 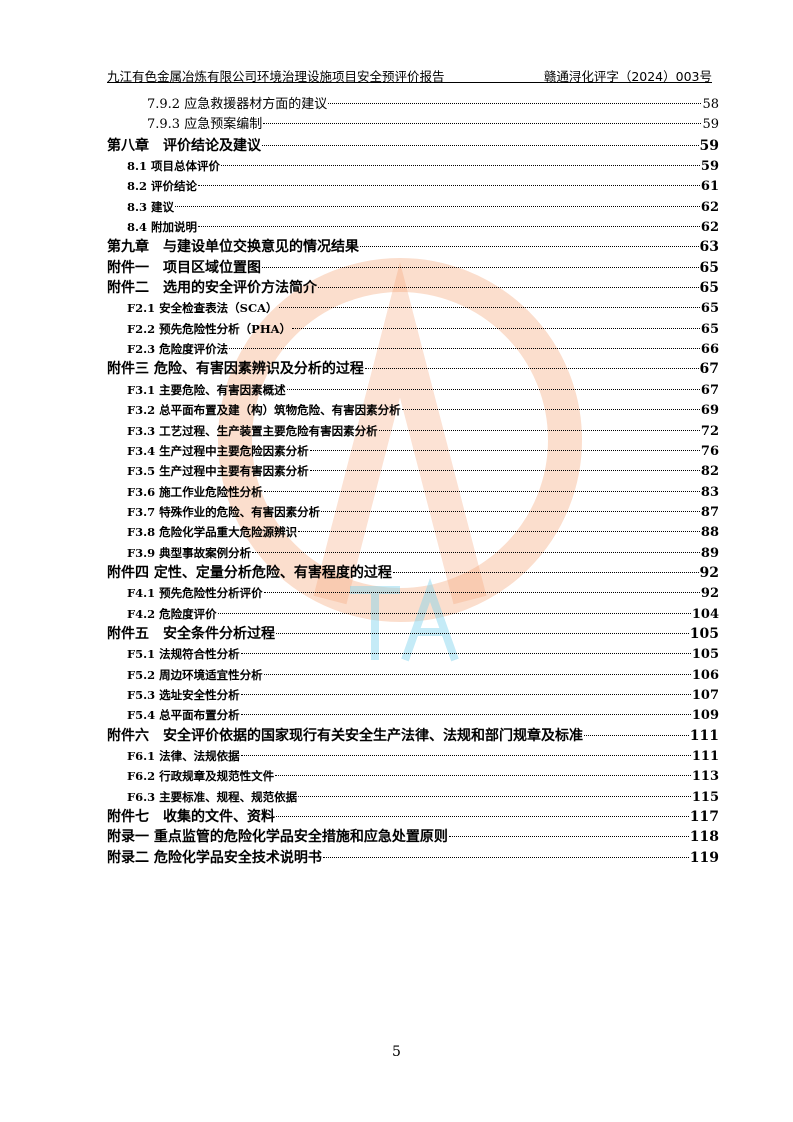 I want to click on toc-entry: 附件六 安全评价依据的国家现行有关安全生产法律、法规和部门规章及标准 111, so click(x=413, y=736).